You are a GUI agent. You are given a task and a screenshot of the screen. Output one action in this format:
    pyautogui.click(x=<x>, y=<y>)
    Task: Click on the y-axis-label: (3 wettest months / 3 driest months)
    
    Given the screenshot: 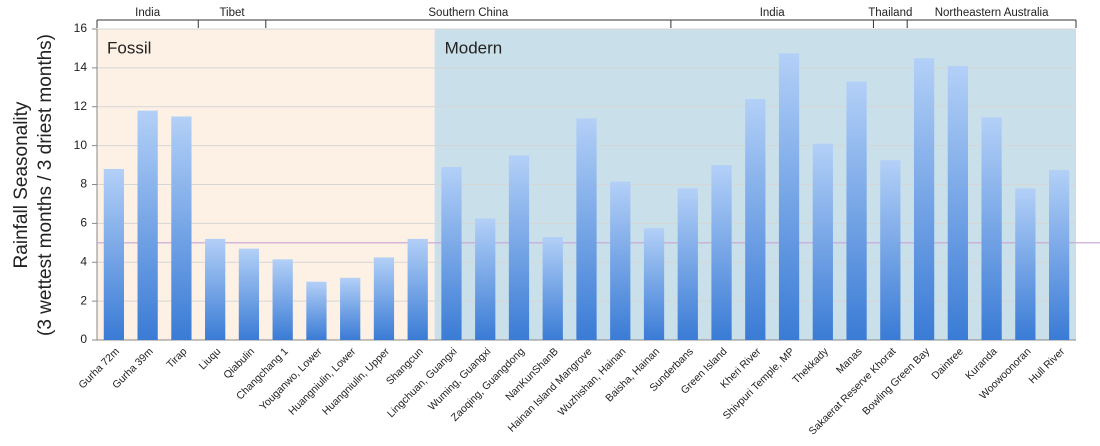 What is the action you would take?
    pyautogui.click(x=45, y=185)
    